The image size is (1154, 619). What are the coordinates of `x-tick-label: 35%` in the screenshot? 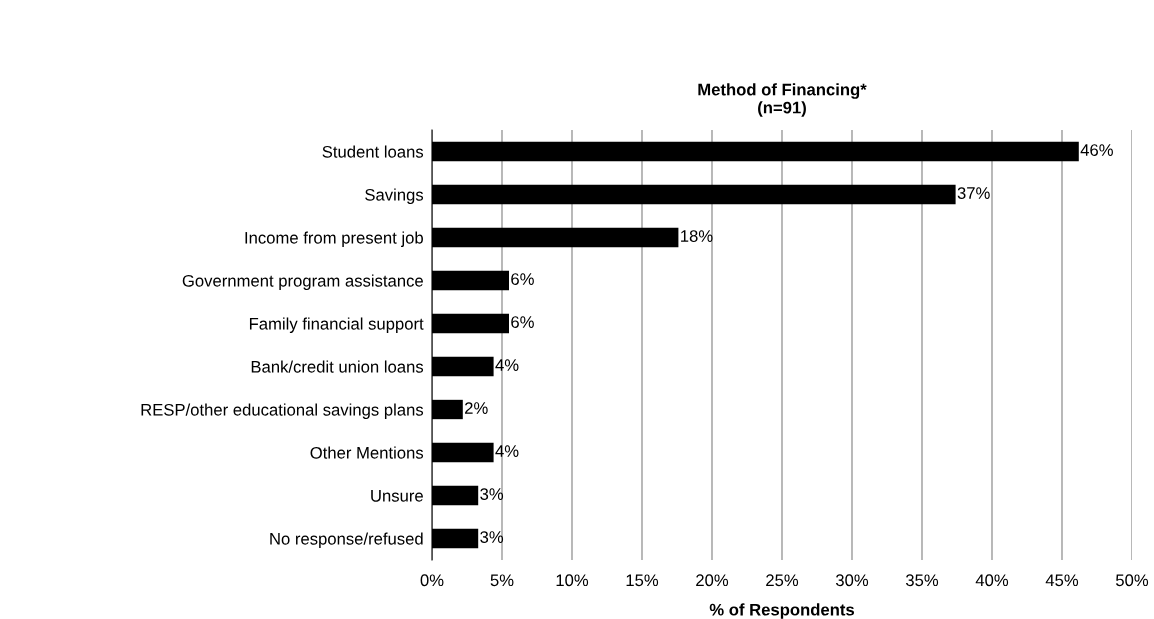 It's located at (922, 580).